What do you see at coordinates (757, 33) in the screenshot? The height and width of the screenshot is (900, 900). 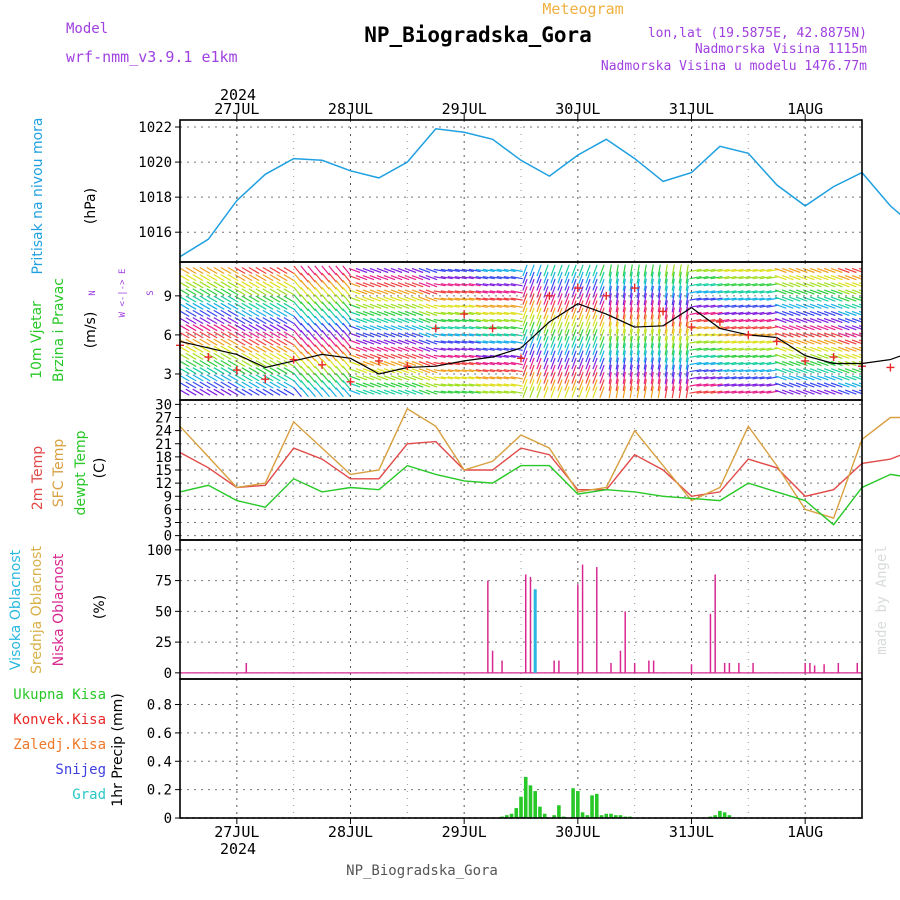 I see `coords-label: lon,lat (19.5875E, 42.8875N)` at bounding box center [757, 33].